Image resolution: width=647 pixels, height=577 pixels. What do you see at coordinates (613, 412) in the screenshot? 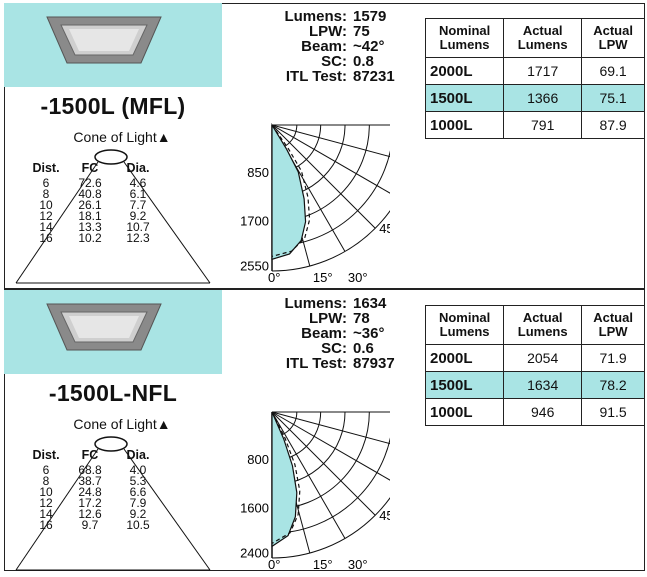
I see `lumen-cell: 91.5` at bounding box center [613, 412].